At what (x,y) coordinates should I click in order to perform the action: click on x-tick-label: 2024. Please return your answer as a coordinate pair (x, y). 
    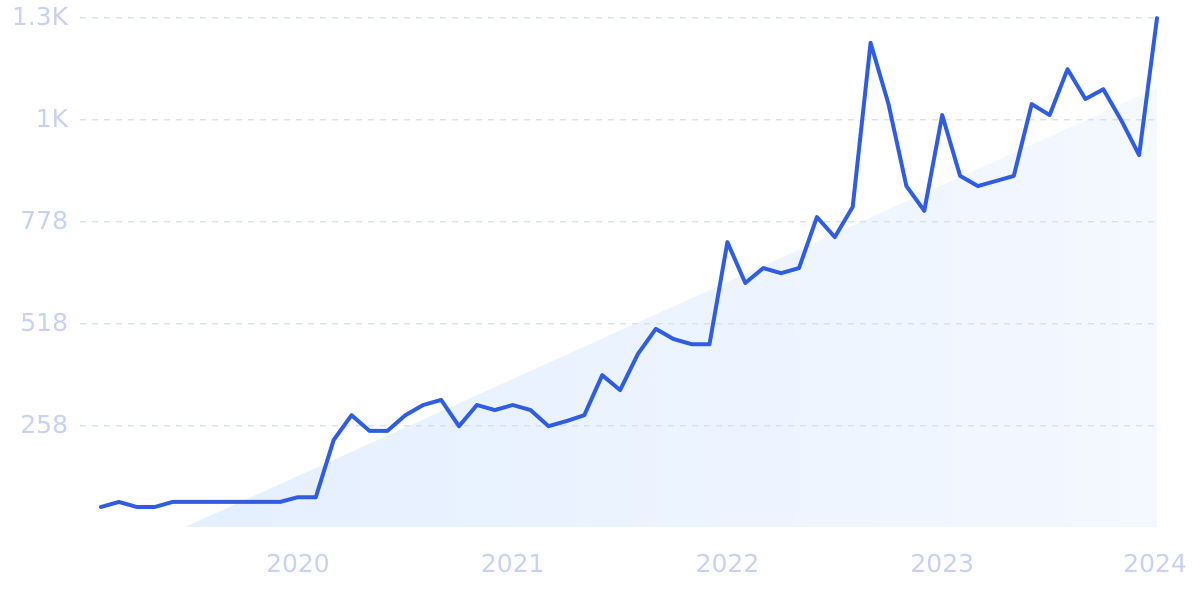
    Looking at the image, I should click on (1155, 563).